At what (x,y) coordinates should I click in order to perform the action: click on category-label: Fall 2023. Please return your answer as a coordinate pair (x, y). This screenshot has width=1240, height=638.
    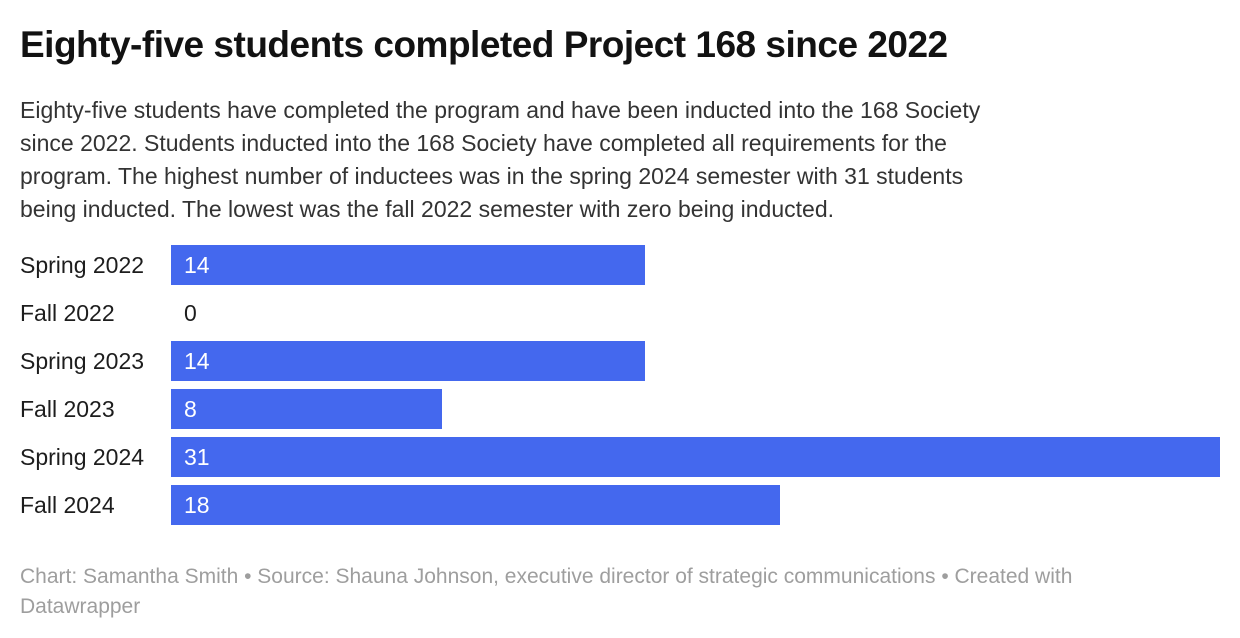
    Looking at the image, I should click on (67, 408).